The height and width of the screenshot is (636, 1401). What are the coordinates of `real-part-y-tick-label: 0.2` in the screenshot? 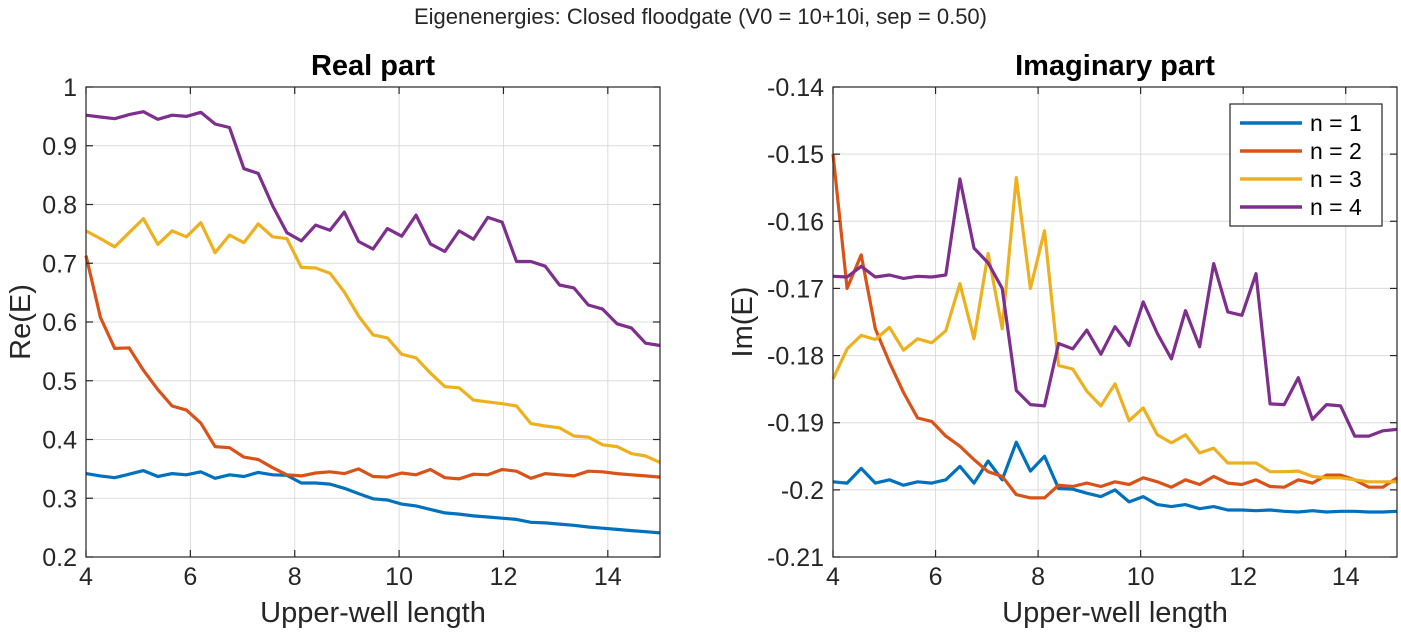 It's located at (59, 558).